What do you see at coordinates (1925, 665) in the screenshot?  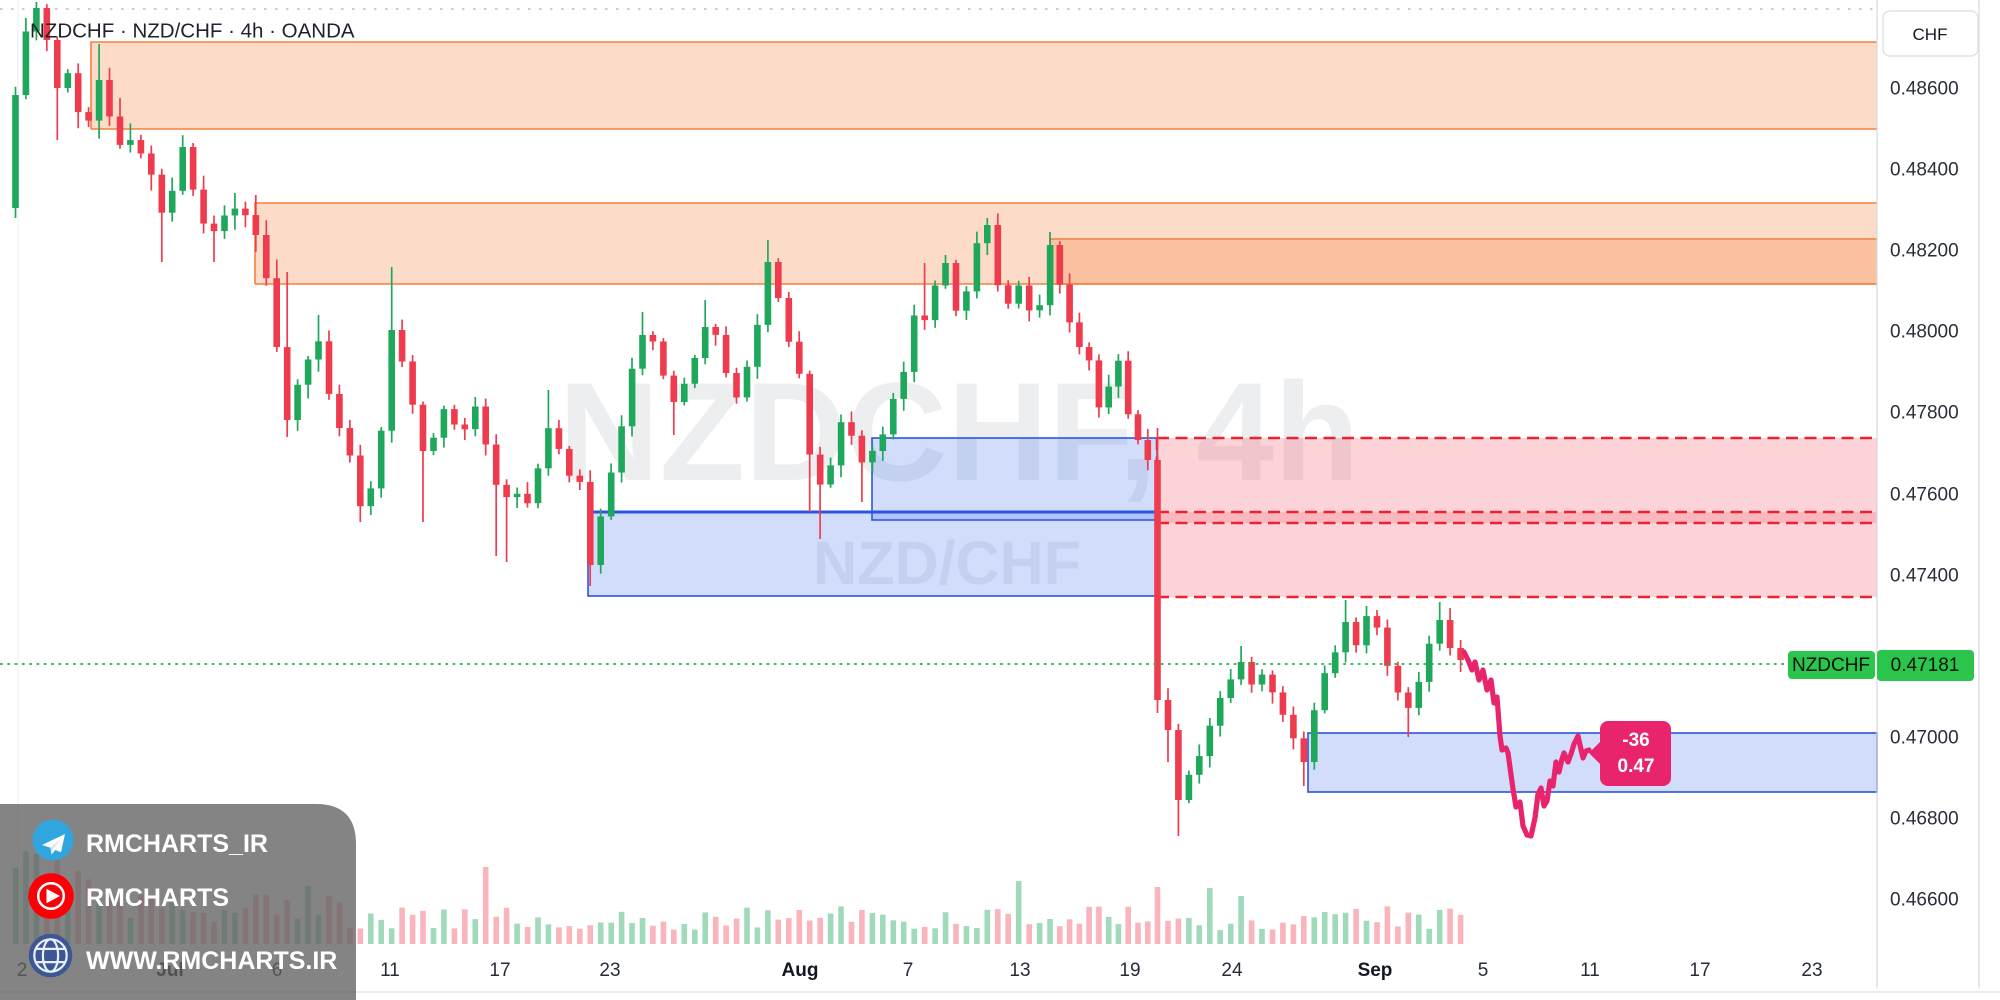 I see `svg-text: 0.47181` at bounding box center [1925, 665].